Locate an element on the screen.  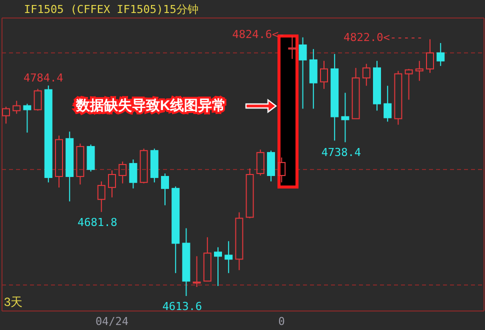
annotation: 4824.6<- is located at coordinates (259, 34).